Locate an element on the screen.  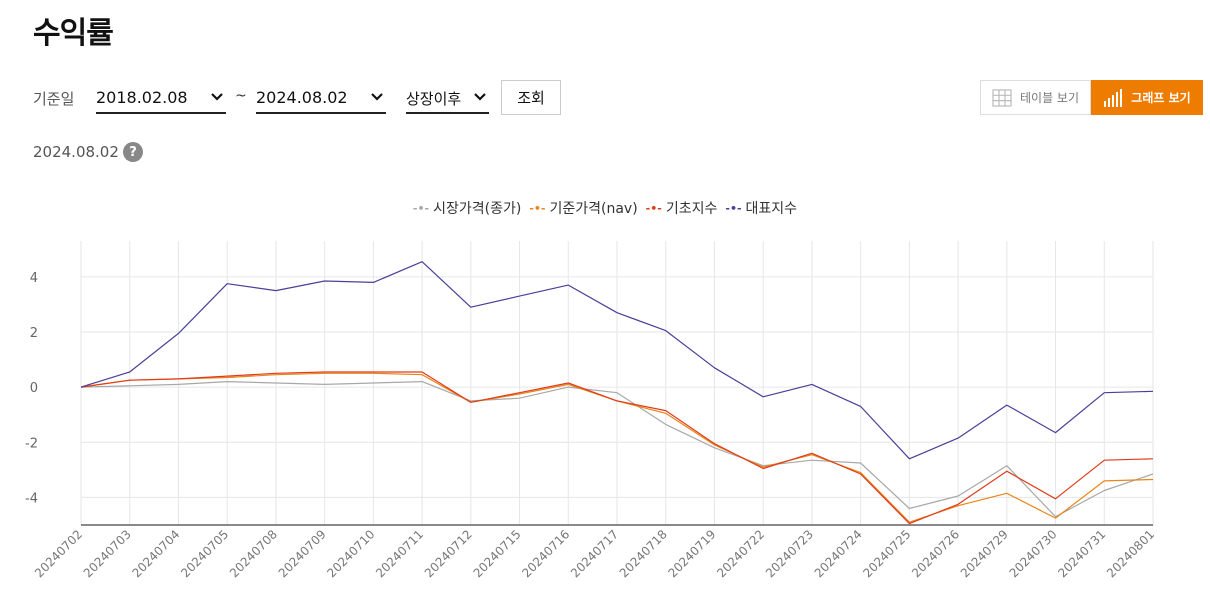
x-tick-label: 20240710 is located at coordinates (350, 553).